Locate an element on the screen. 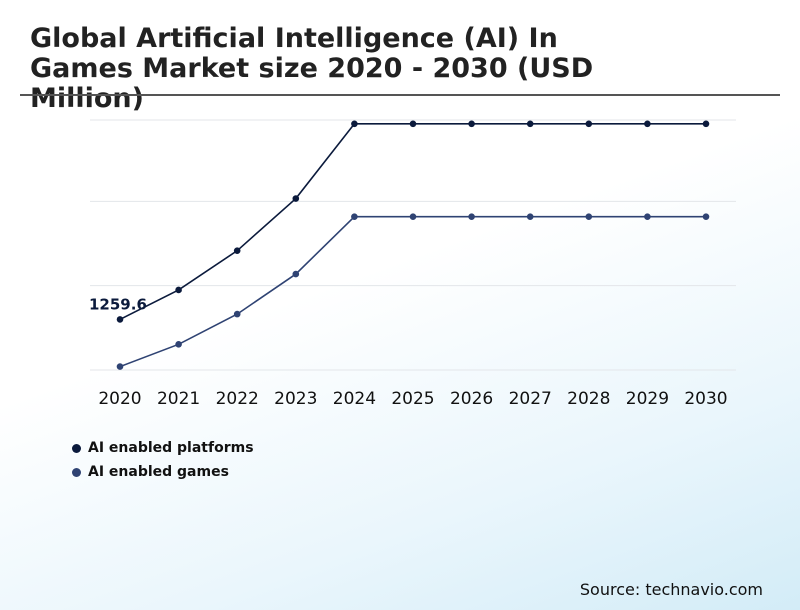 This screenshot has width=800, height=610. data-point-s1-2024 is located at coordinates (354, 216).